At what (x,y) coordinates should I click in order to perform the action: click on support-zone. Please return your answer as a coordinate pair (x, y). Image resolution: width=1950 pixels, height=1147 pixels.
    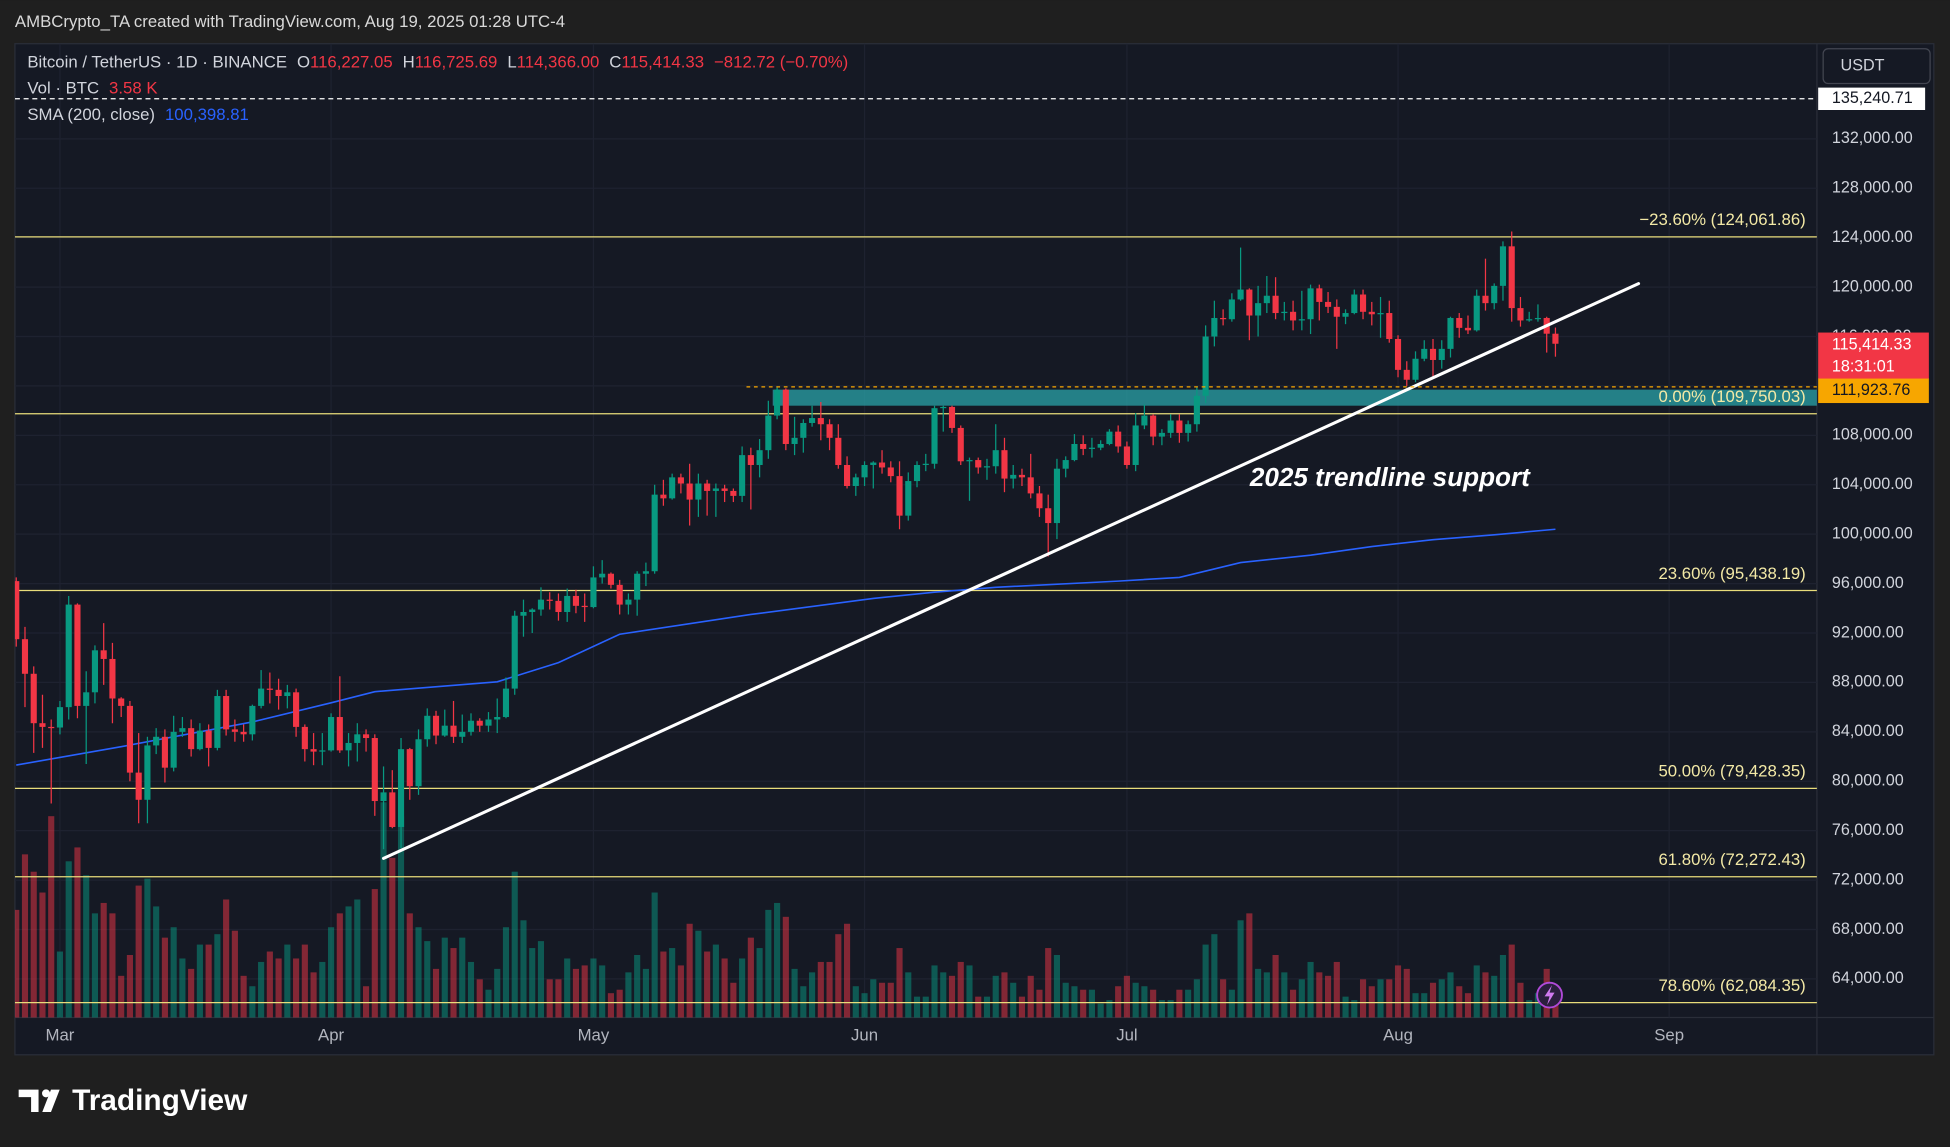
    Looking at the image, I should click on (1294, 397).